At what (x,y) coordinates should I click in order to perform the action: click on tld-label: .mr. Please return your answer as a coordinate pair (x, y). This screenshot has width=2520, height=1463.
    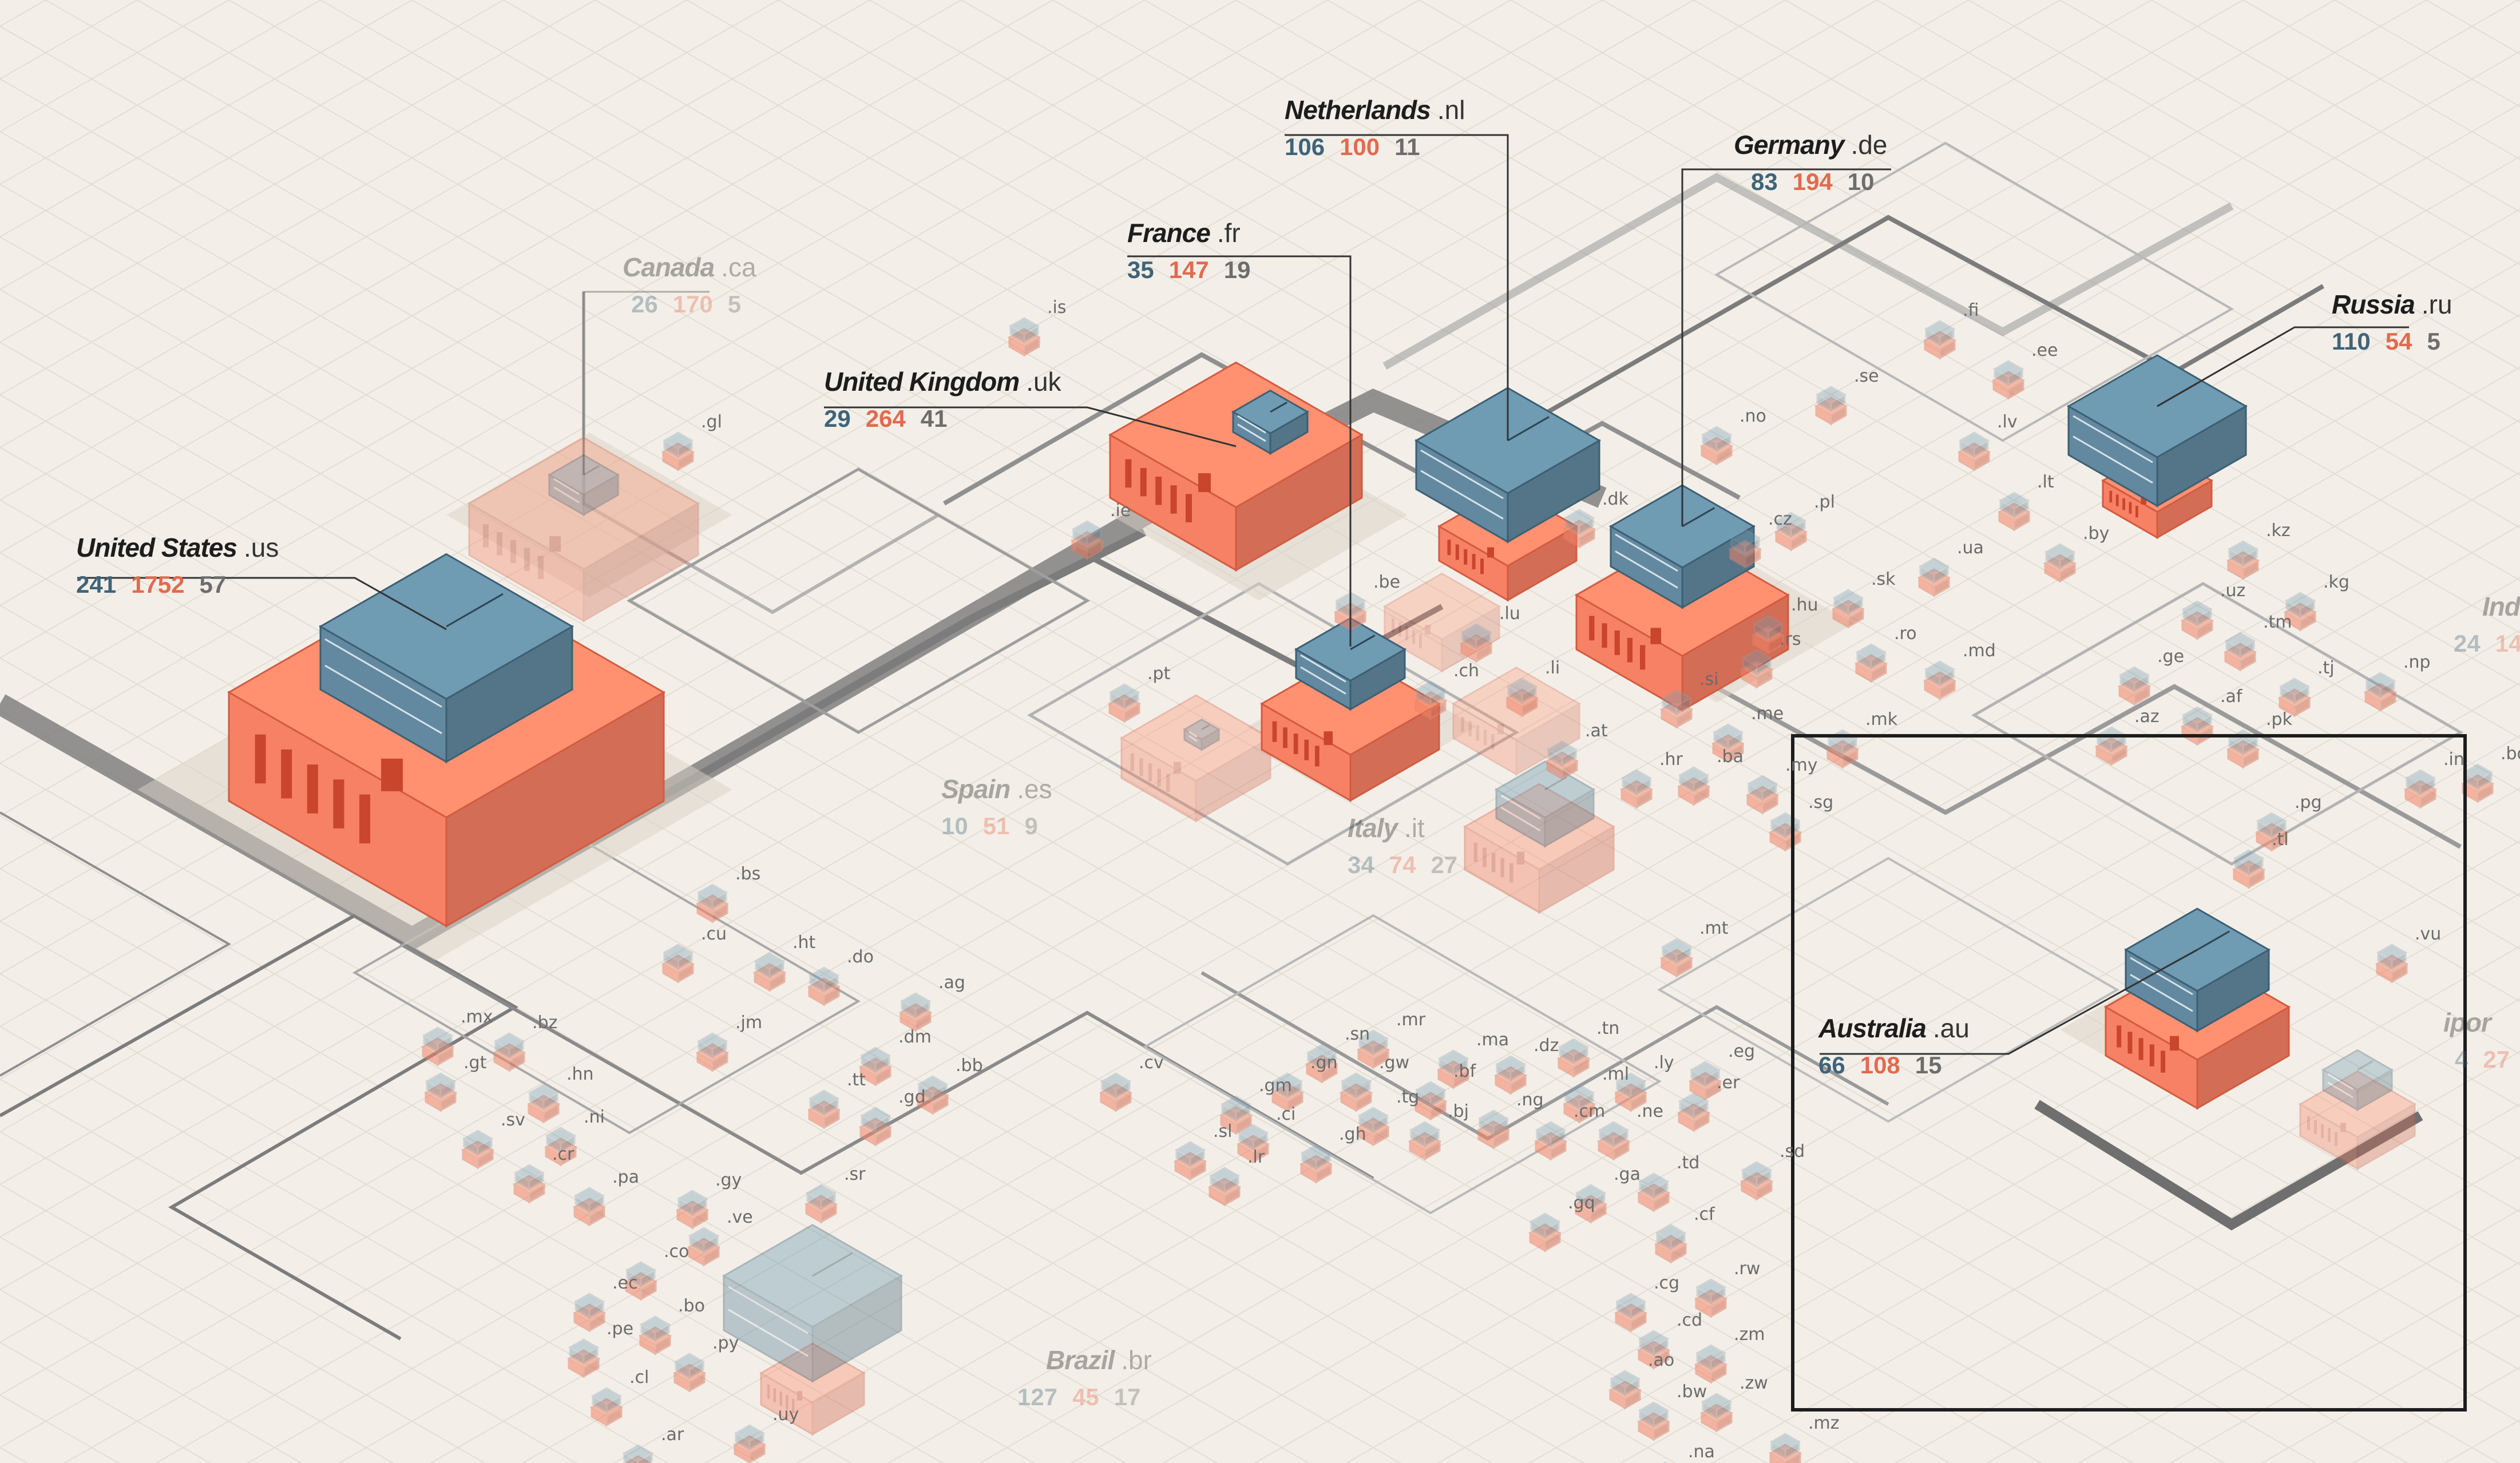
    Looking at the image, I should click on (1411, 1020).